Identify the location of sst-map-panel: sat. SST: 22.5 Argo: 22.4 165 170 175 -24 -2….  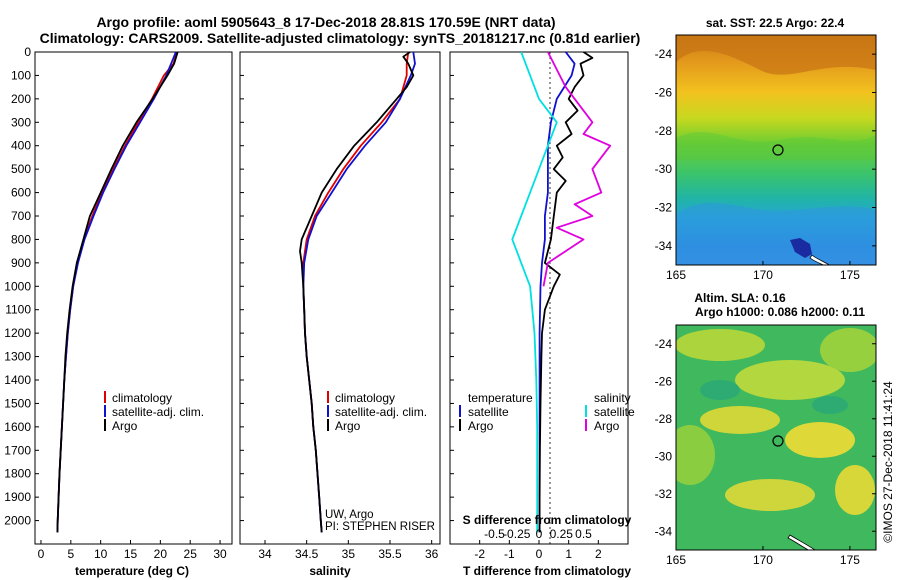
(766, 149).